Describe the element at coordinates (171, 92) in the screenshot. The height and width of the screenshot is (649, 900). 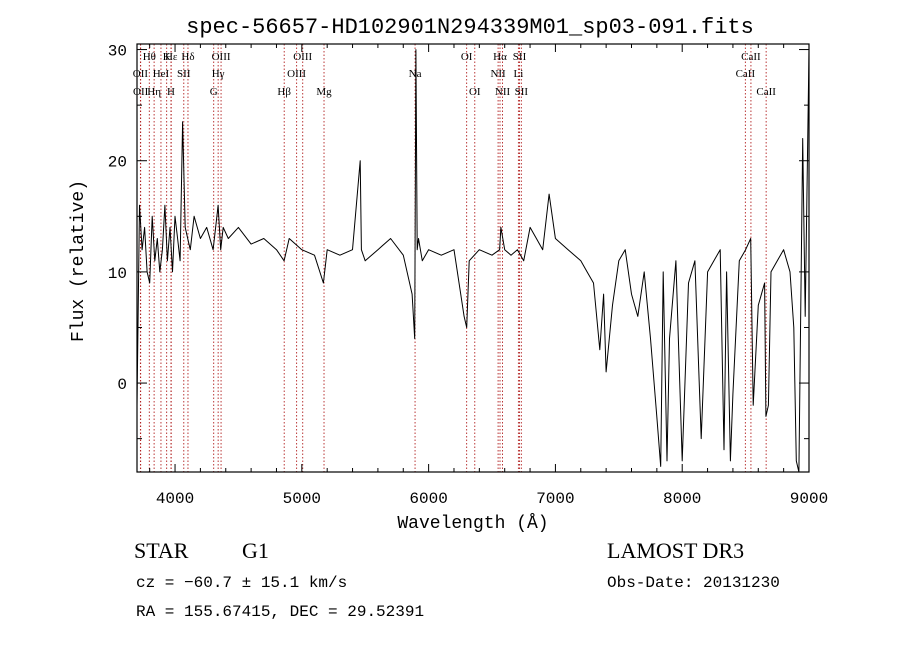
I see `line-label-8: H` at that location.